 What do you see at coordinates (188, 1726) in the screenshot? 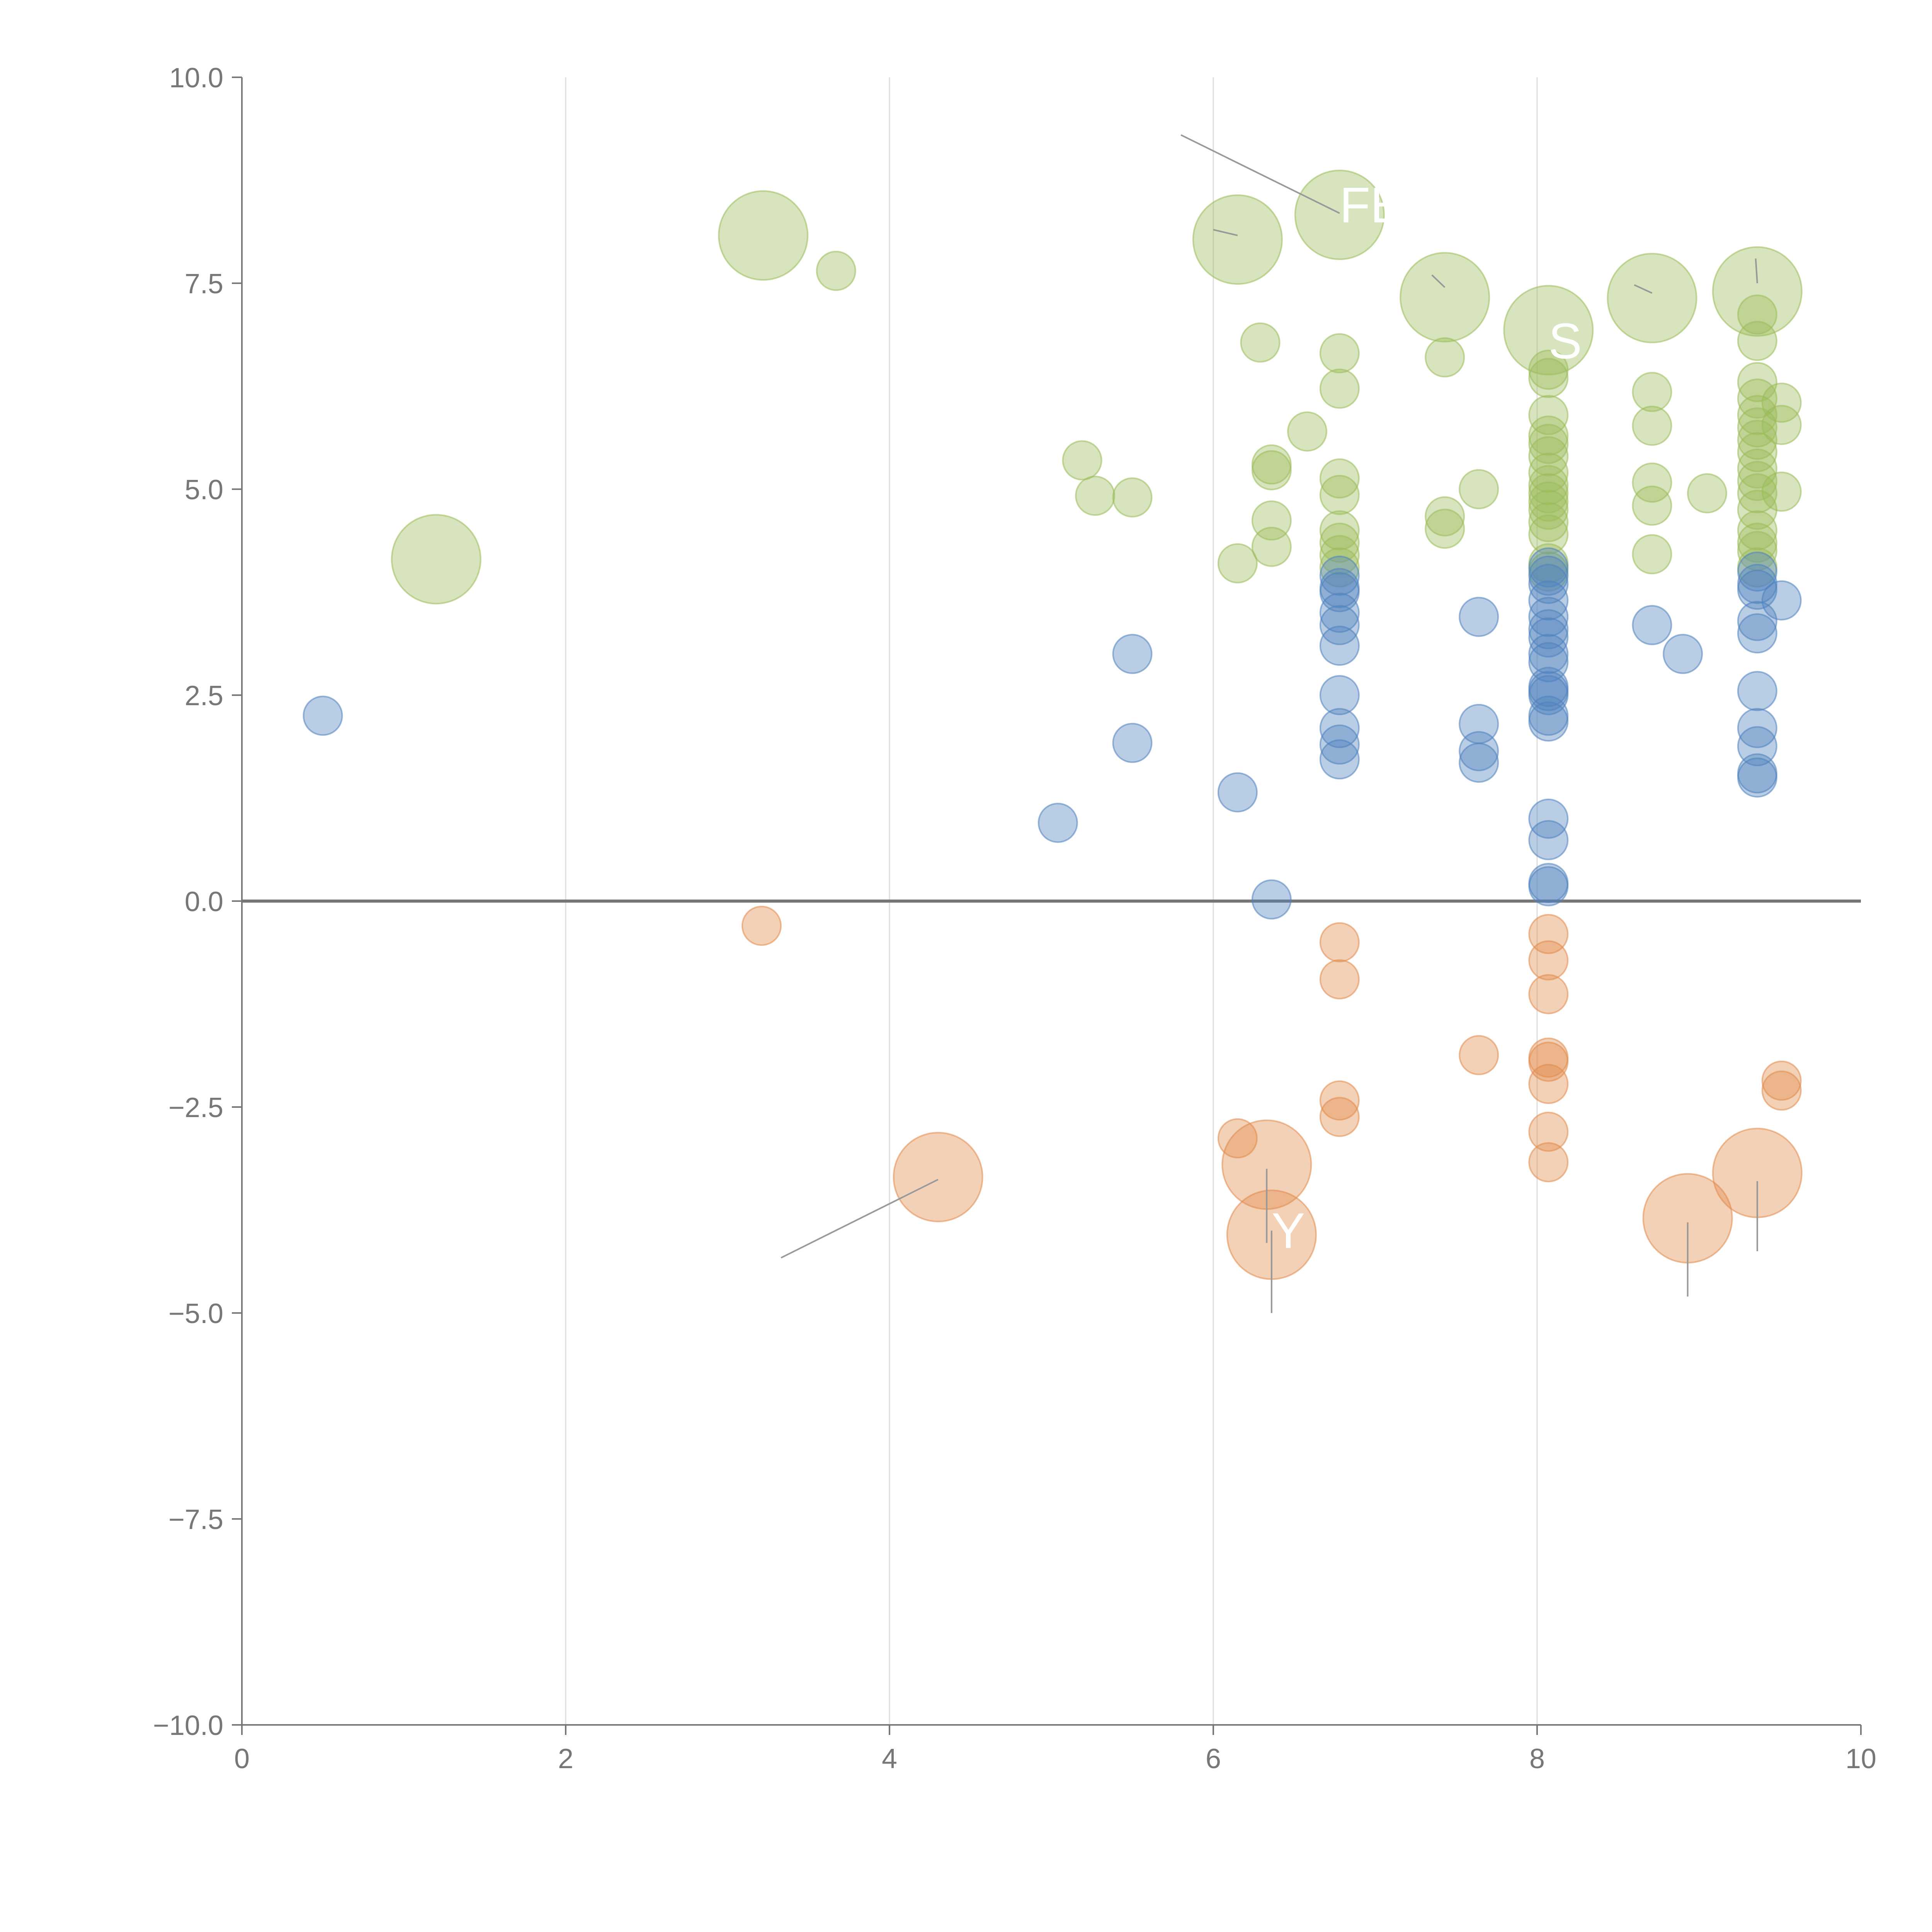
I see `y-tick-label: −10.0` at bounding box center [188, 1726].